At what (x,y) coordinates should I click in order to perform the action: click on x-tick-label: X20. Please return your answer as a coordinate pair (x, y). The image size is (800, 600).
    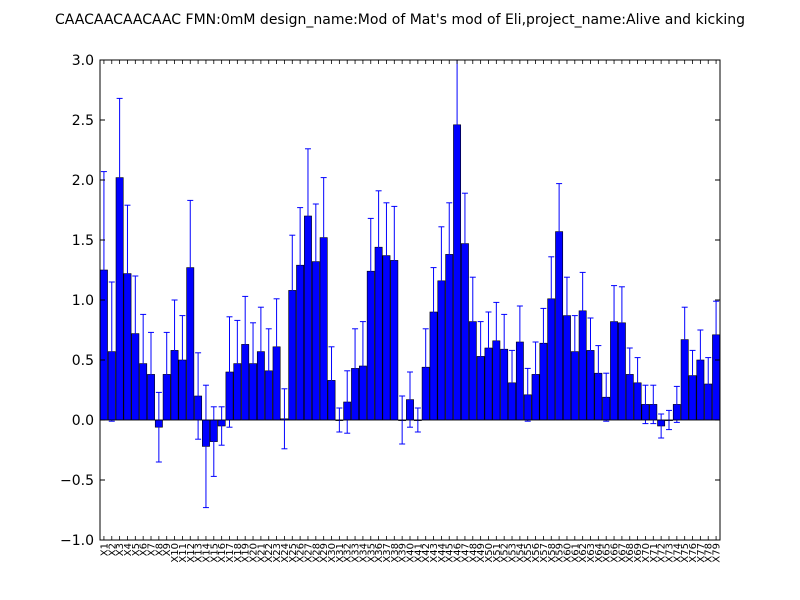
    Looking at the image, I should click on (254, 553).